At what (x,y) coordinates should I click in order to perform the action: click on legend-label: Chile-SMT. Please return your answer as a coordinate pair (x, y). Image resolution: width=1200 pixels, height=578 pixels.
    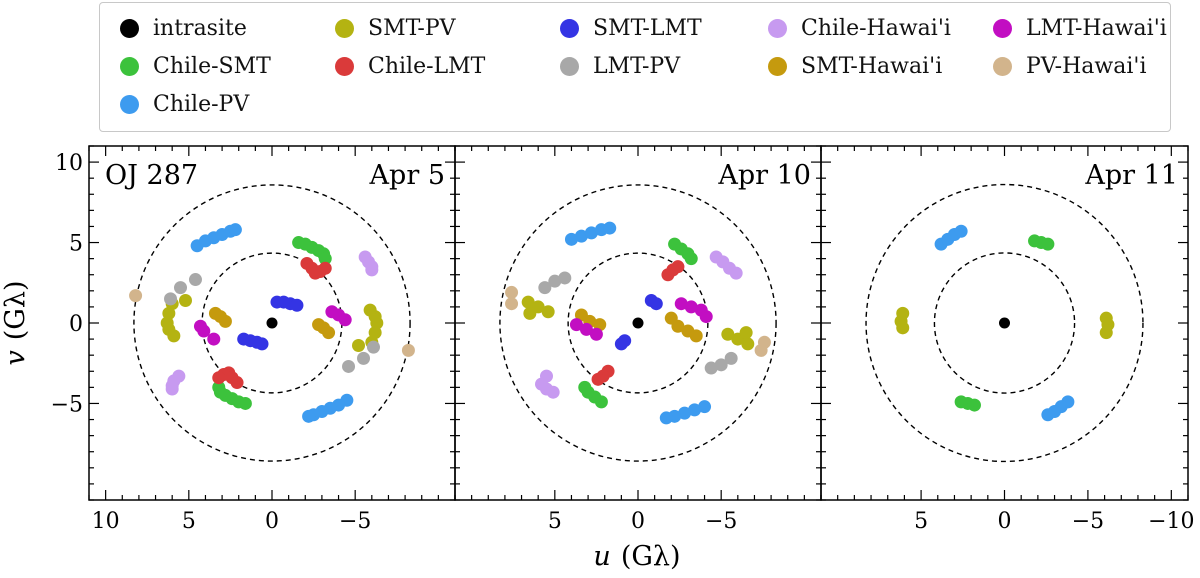
    Looking at the image, I should click on (212, 66).